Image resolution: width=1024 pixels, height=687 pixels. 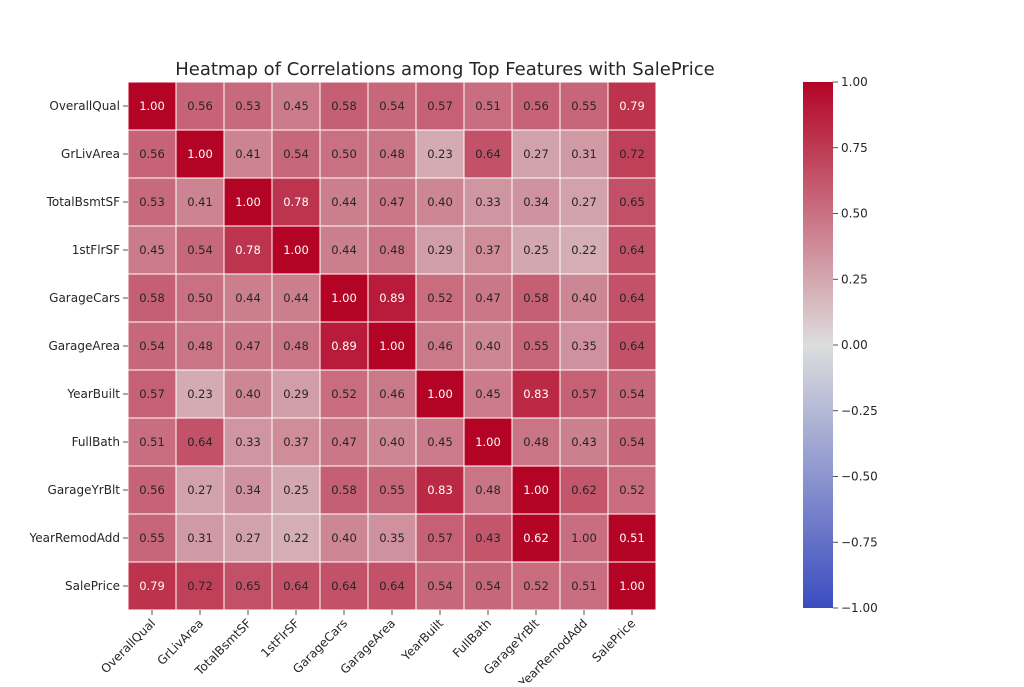 What do you see at coordinates (859, 477) in the screenshot?
I see `colorbar-tick-label: −0.50` at bounding box center [859, 477].